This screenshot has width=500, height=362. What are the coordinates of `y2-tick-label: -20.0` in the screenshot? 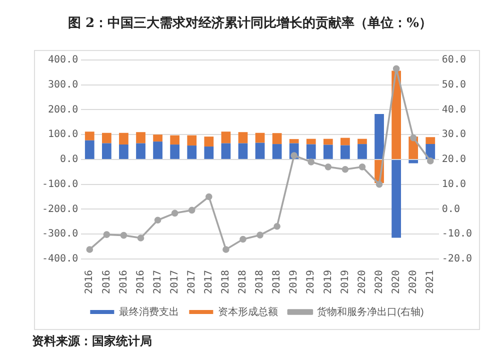 It's located at (457, 259).